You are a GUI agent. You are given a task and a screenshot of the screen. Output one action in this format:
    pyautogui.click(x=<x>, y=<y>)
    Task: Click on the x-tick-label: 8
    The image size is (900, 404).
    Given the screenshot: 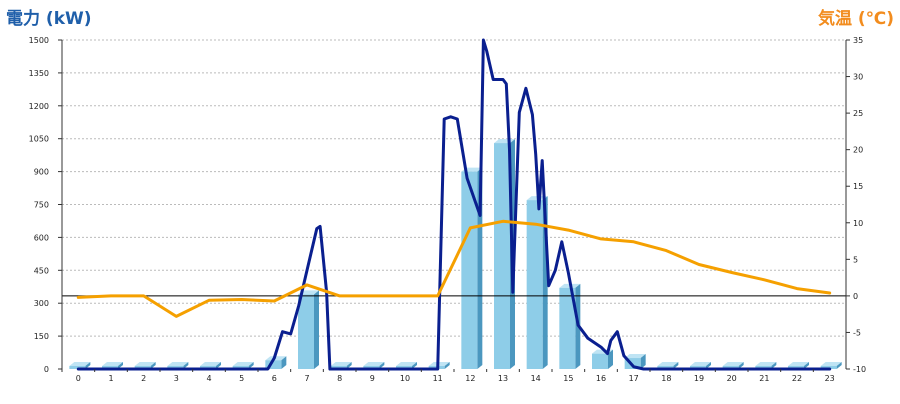 What is the action you would take?
    pyautogui.click(x=339, y=378)
    